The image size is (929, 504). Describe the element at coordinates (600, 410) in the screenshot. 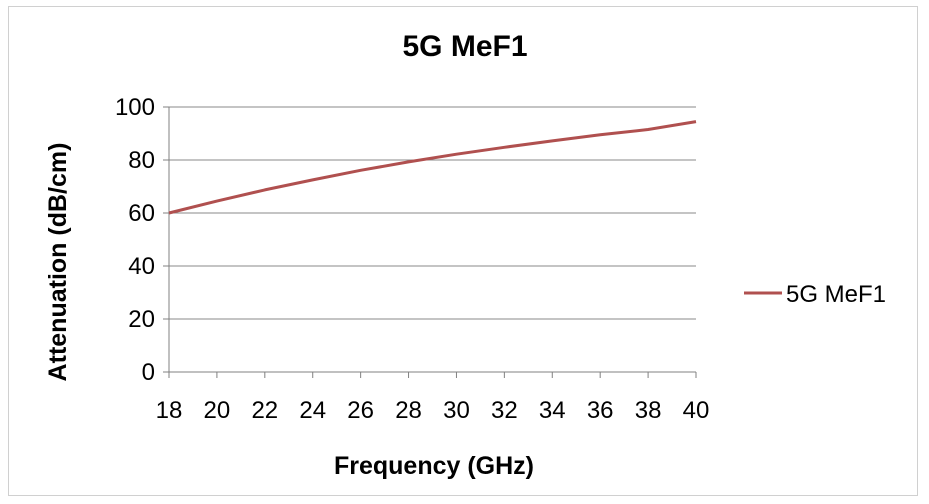

I see `x-tick-label-36: 36` at that location.